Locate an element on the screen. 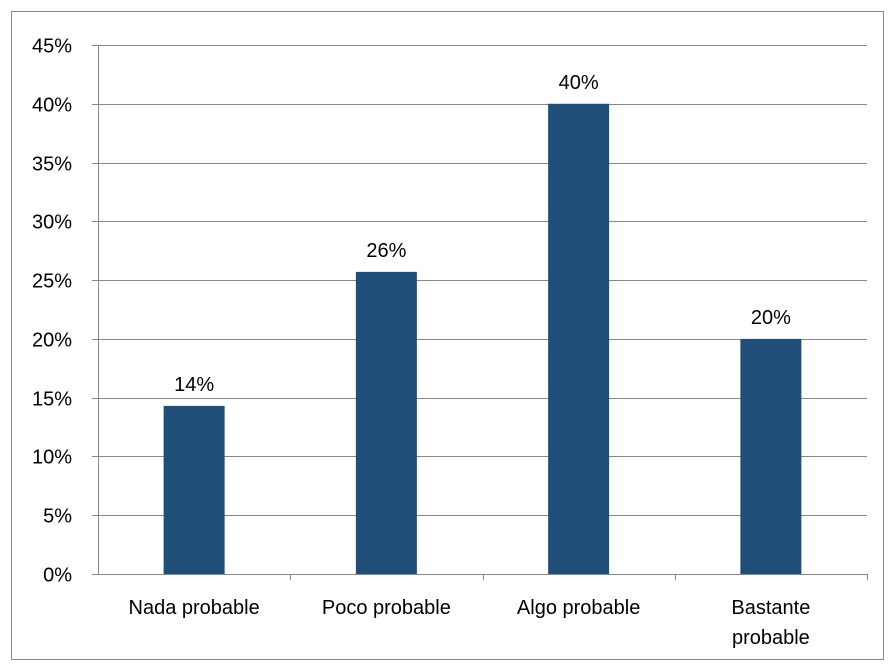 The height and width of the screenshot is (669, 895). y-tick-label: 10% is located at coordinates (52, 458).